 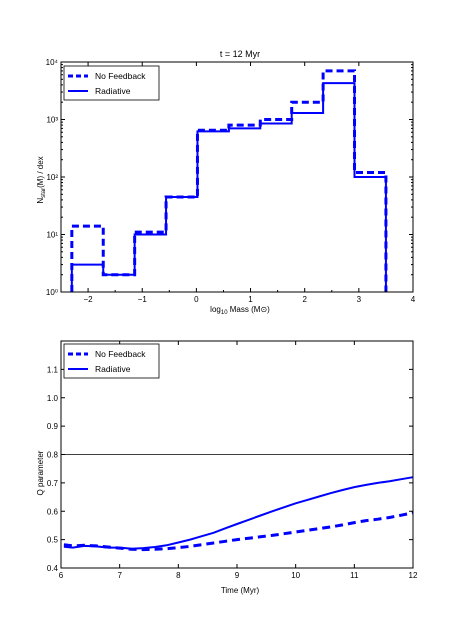 What do you see at coordinates (240, 310) in the screenshot?
I see `x-axis-label: log10 Mass (M⊙)` at bounding box center [240, 310].